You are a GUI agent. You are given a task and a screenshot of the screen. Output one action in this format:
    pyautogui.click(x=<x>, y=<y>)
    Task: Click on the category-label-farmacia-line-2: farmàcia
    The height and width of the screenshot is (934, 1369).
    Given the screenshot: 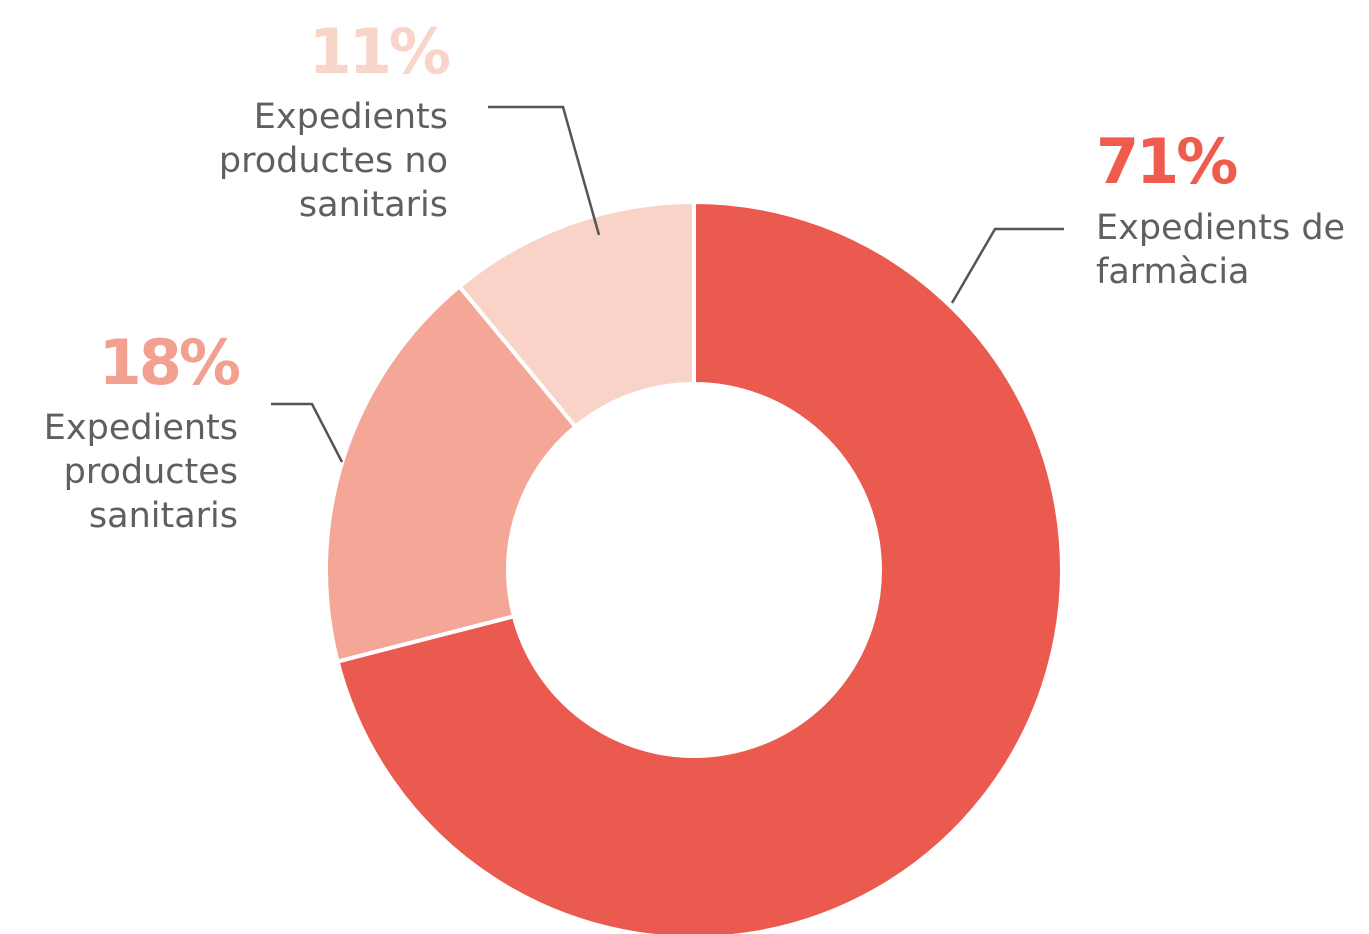 What is the action you would take?
    pyautogui.click(x=1173, y=272)
    